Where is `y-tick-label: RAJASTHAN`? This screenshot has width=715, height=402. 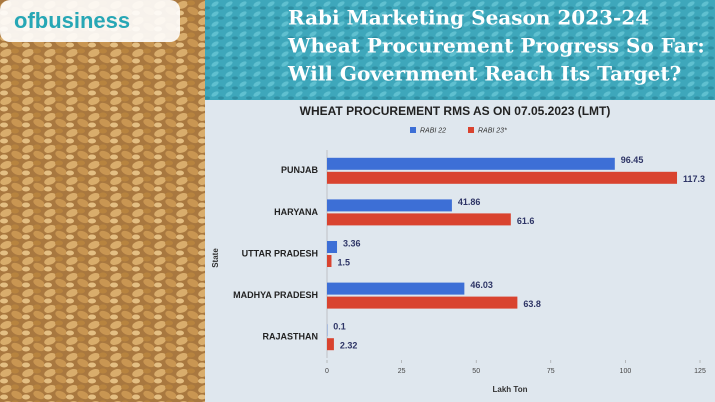 y-tick-label: RAJASTHAN is located at coordinates (290, 337).